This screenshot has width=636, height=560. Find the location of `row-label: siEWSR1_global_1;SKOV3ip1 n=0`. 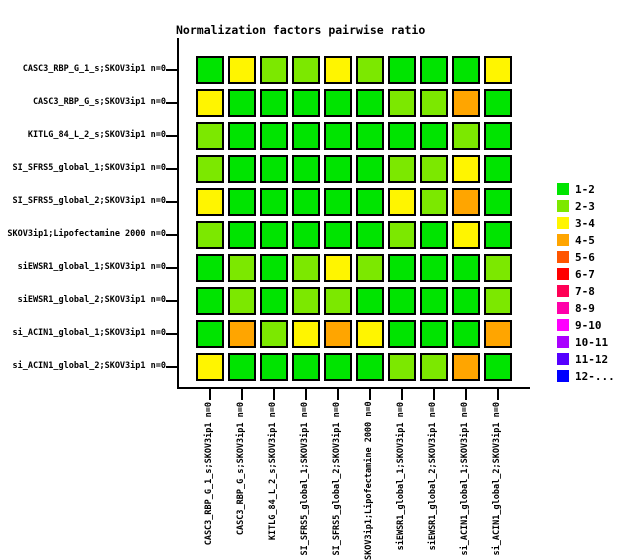

row-label: siEWSR1_global_1;SKOV3ip1 n=0 is located at coordinates (91, 267).